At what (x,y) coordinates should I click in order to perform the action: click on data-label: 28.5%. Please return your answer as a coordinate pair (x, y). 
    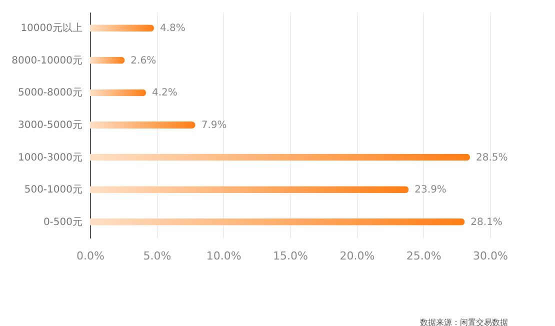
    Looking at the image, I should click on (492, 158).